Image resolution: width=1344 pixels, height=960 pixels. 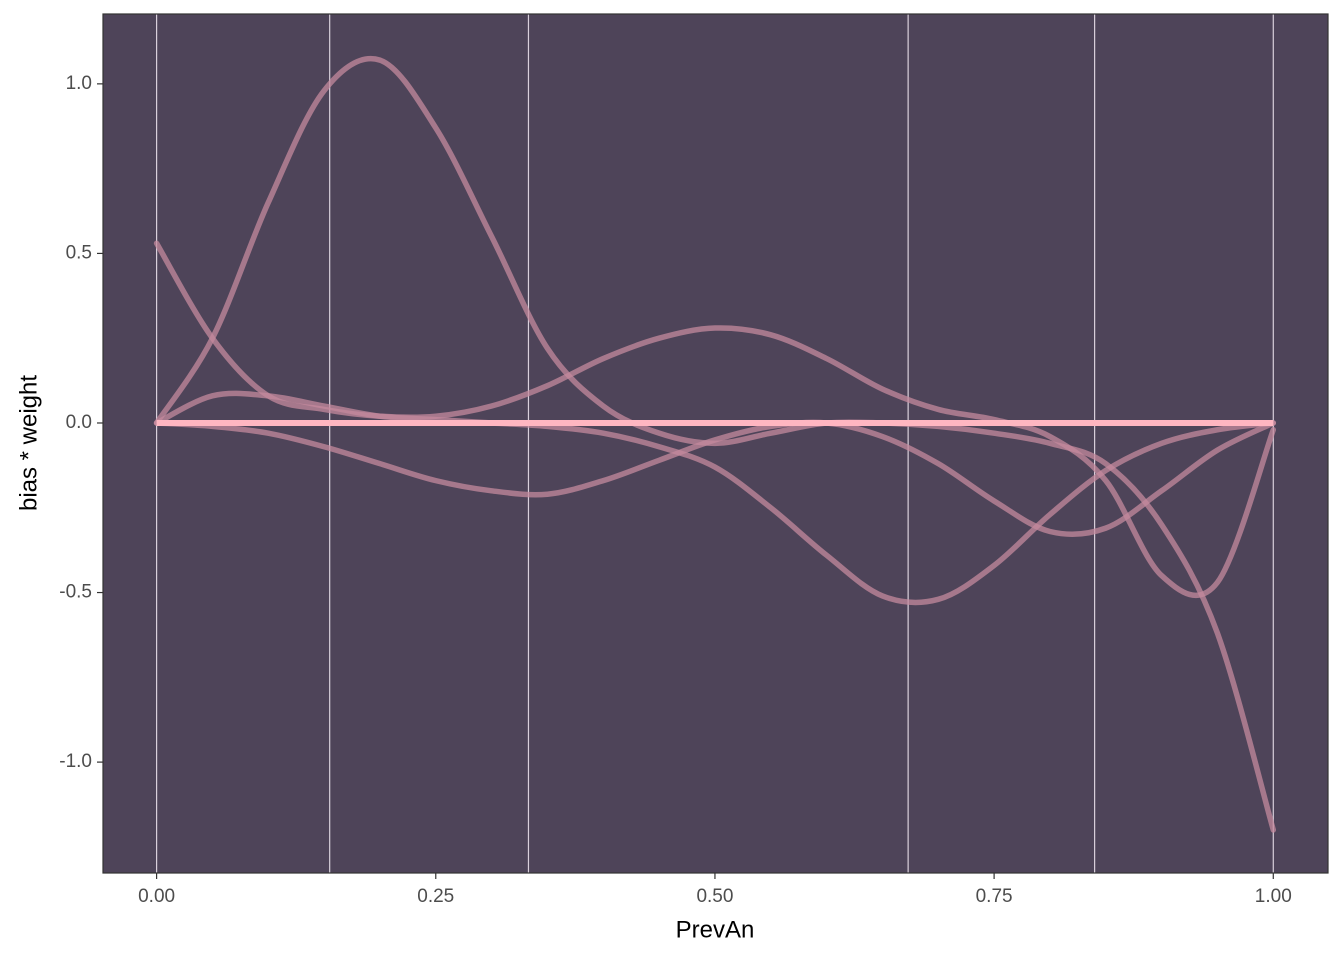 What do you see at coordinates (1273, 896) in the screenshot?
I see `x-tick-label: 1.00` at bounding box center [1273, 896].